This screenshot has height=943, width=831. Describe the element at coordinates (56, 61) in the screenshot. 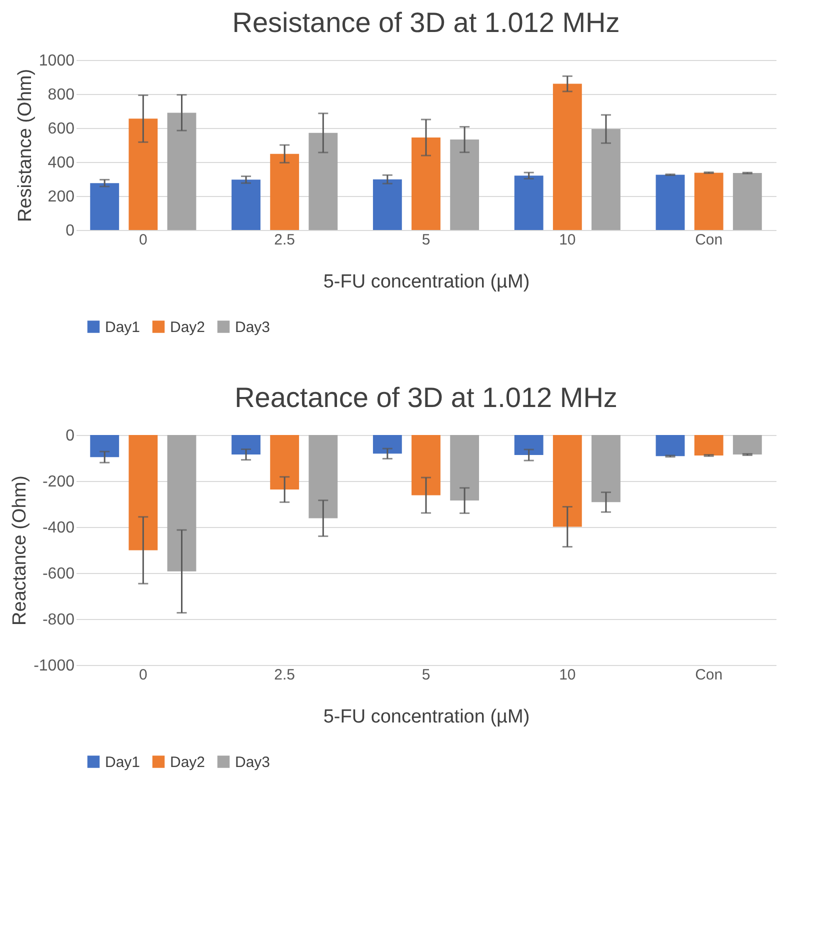

I see `y-tick-label: 1000` at that location.